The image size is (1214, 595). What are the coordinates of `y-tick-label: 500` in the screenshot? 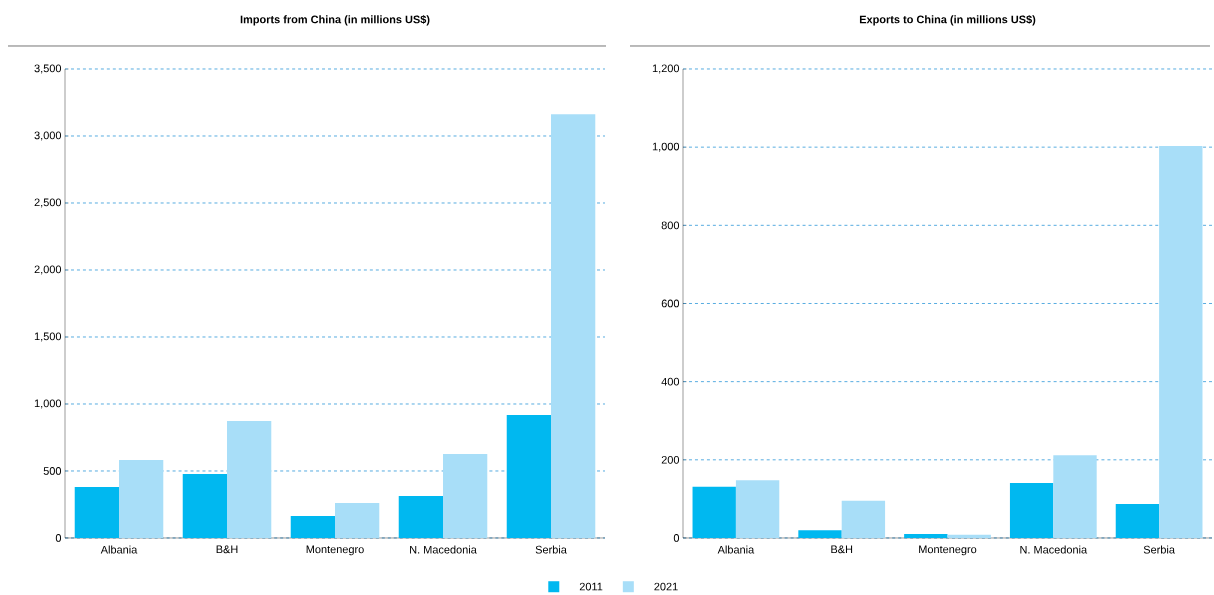 It's located at (52, 471).